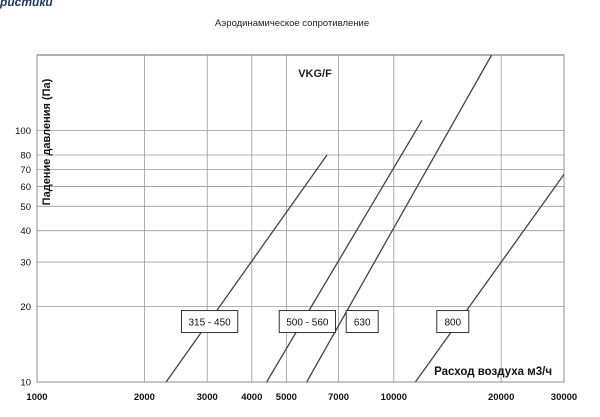 The height and width of the screenshot is (417, 600). I want to click on series-label-text: 800, so click(452, 323).